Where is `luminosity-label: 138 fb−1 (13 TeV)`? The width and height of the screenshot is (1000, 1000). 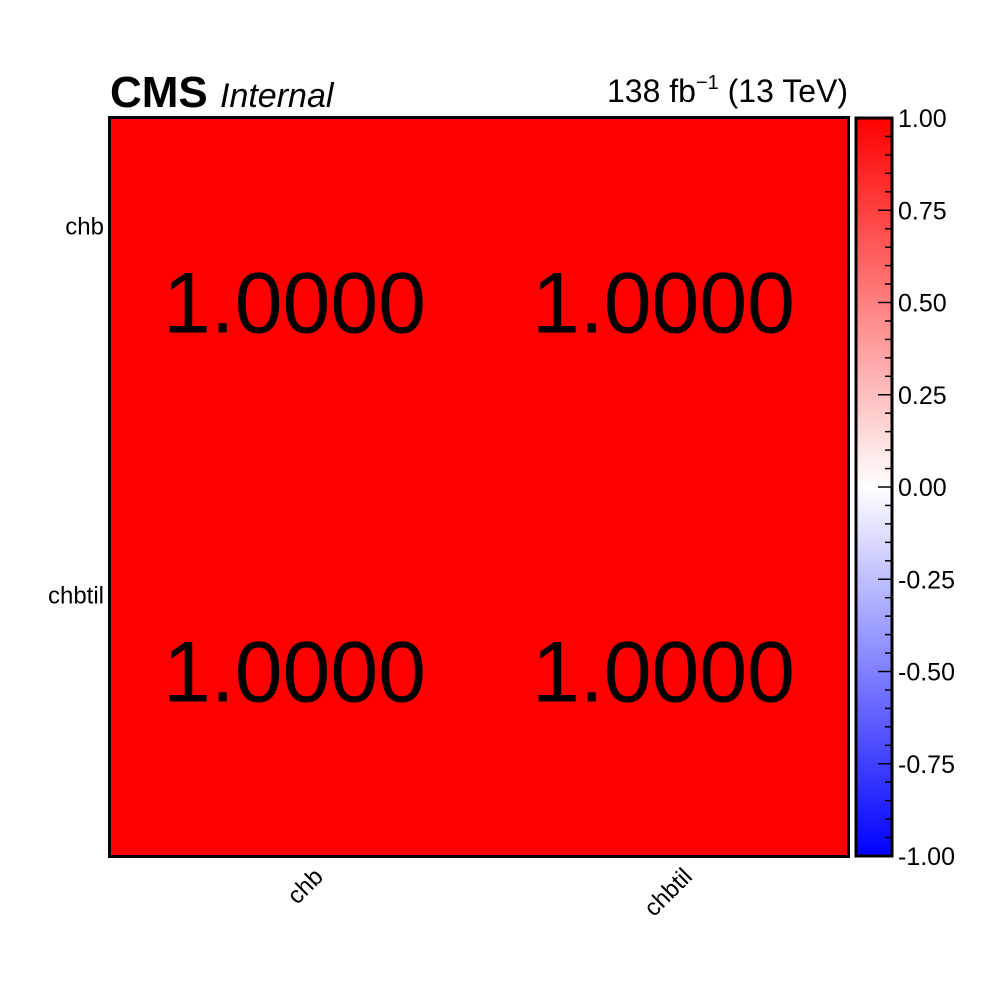 luminosity-label: 138 fb−1 (13 TeV) is located at coordinates (727, 90).